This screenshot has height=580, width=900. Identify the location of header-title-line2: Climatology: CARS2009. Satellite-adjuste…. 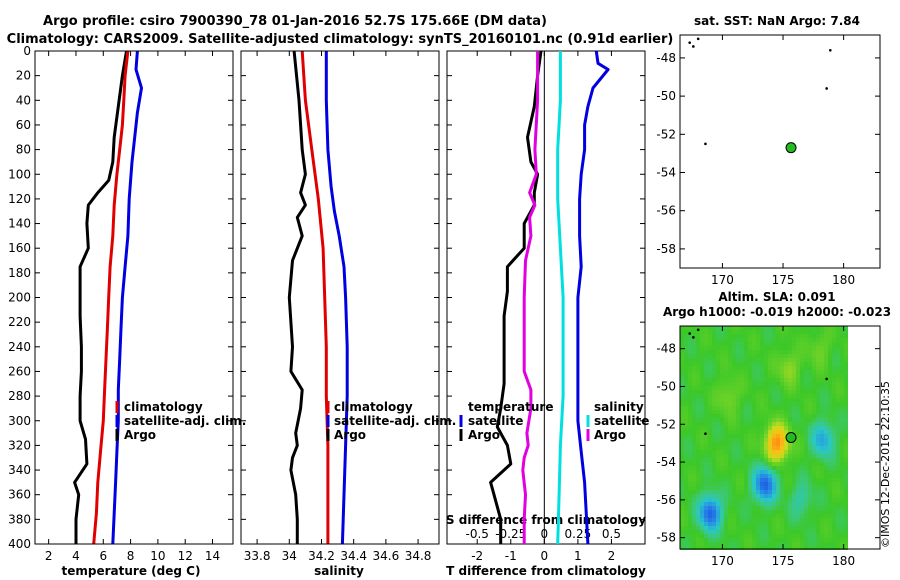
(340, 39).